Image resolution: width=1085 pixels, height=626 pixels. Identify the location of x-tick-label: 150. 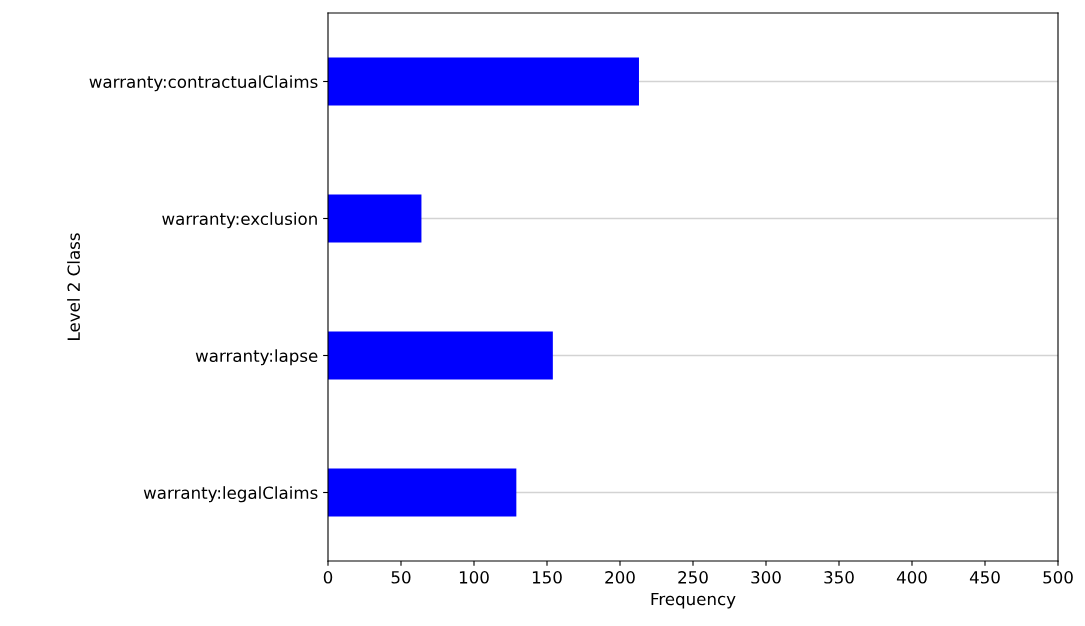
(547, 577).